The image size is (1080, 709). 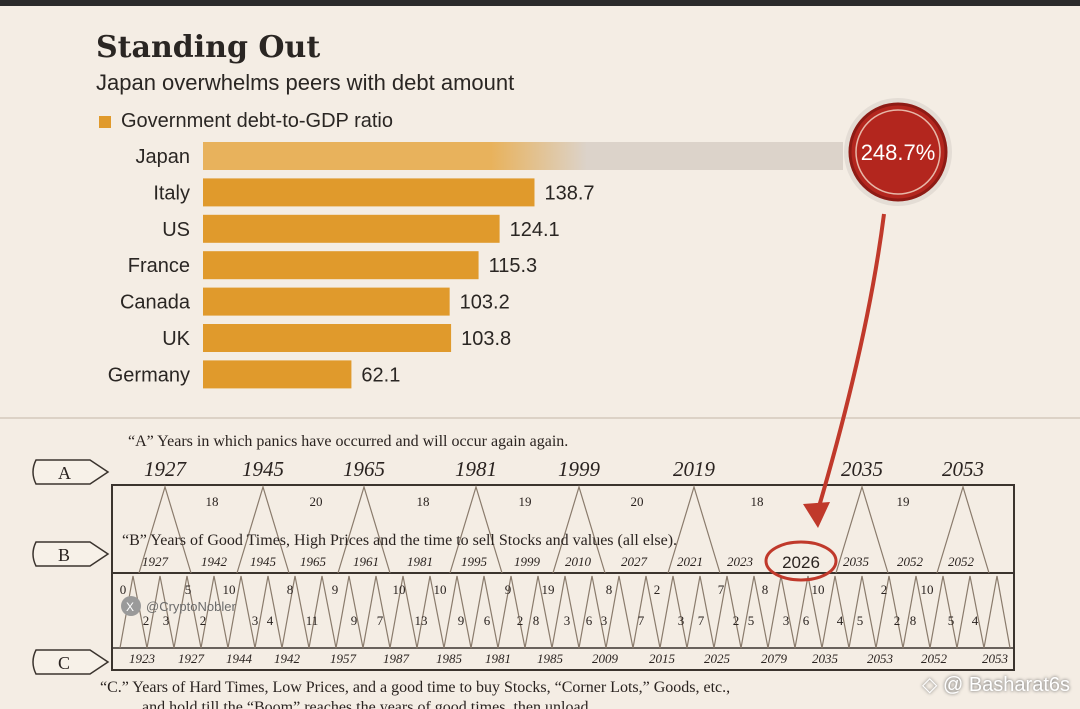 I want to click on arrow-head, so click(x=816, y=515).